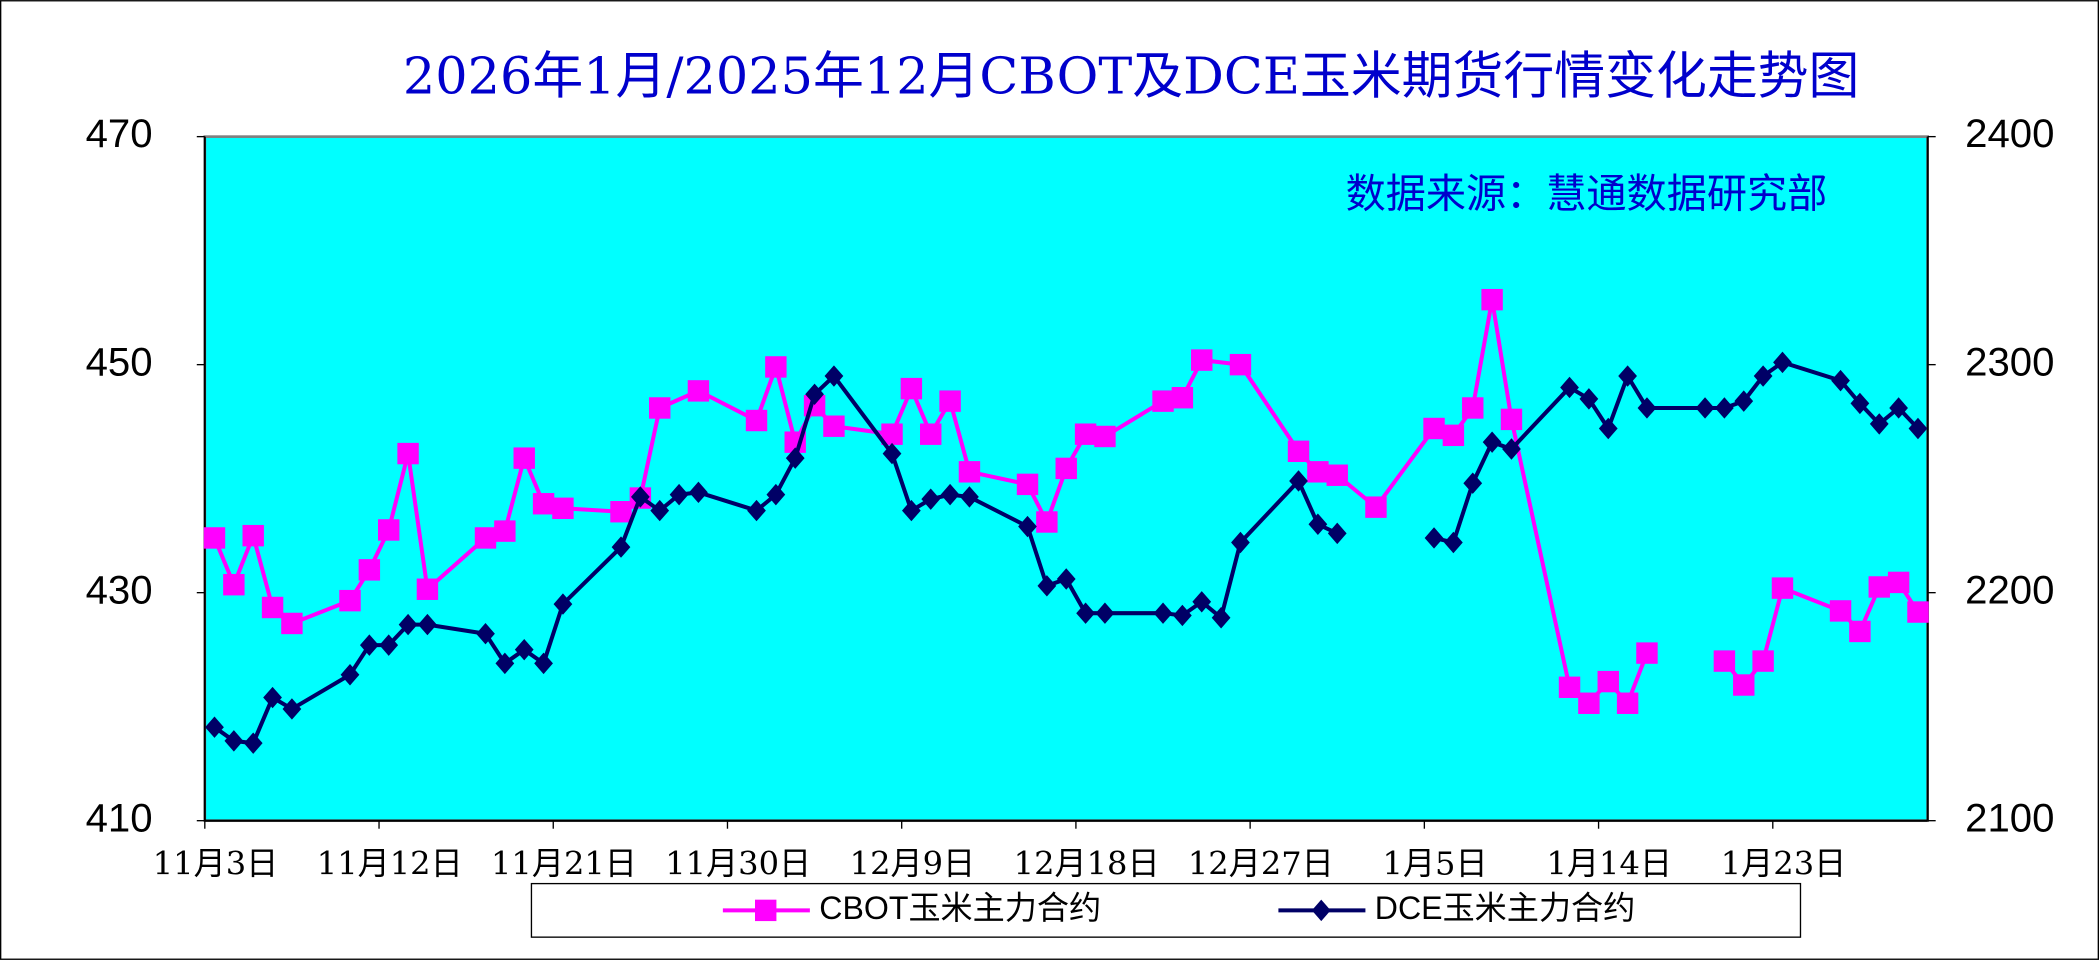 This screenshot has width=2099, height=965. I want to click on x-tick-label: 11月21日, so click(564, 864).